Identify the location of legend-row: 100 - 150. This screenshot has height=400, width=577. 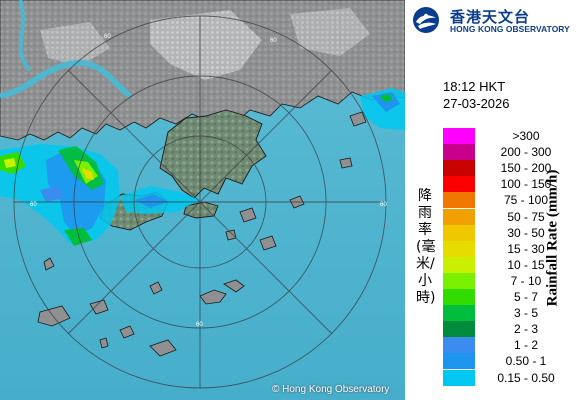
(508, 184).